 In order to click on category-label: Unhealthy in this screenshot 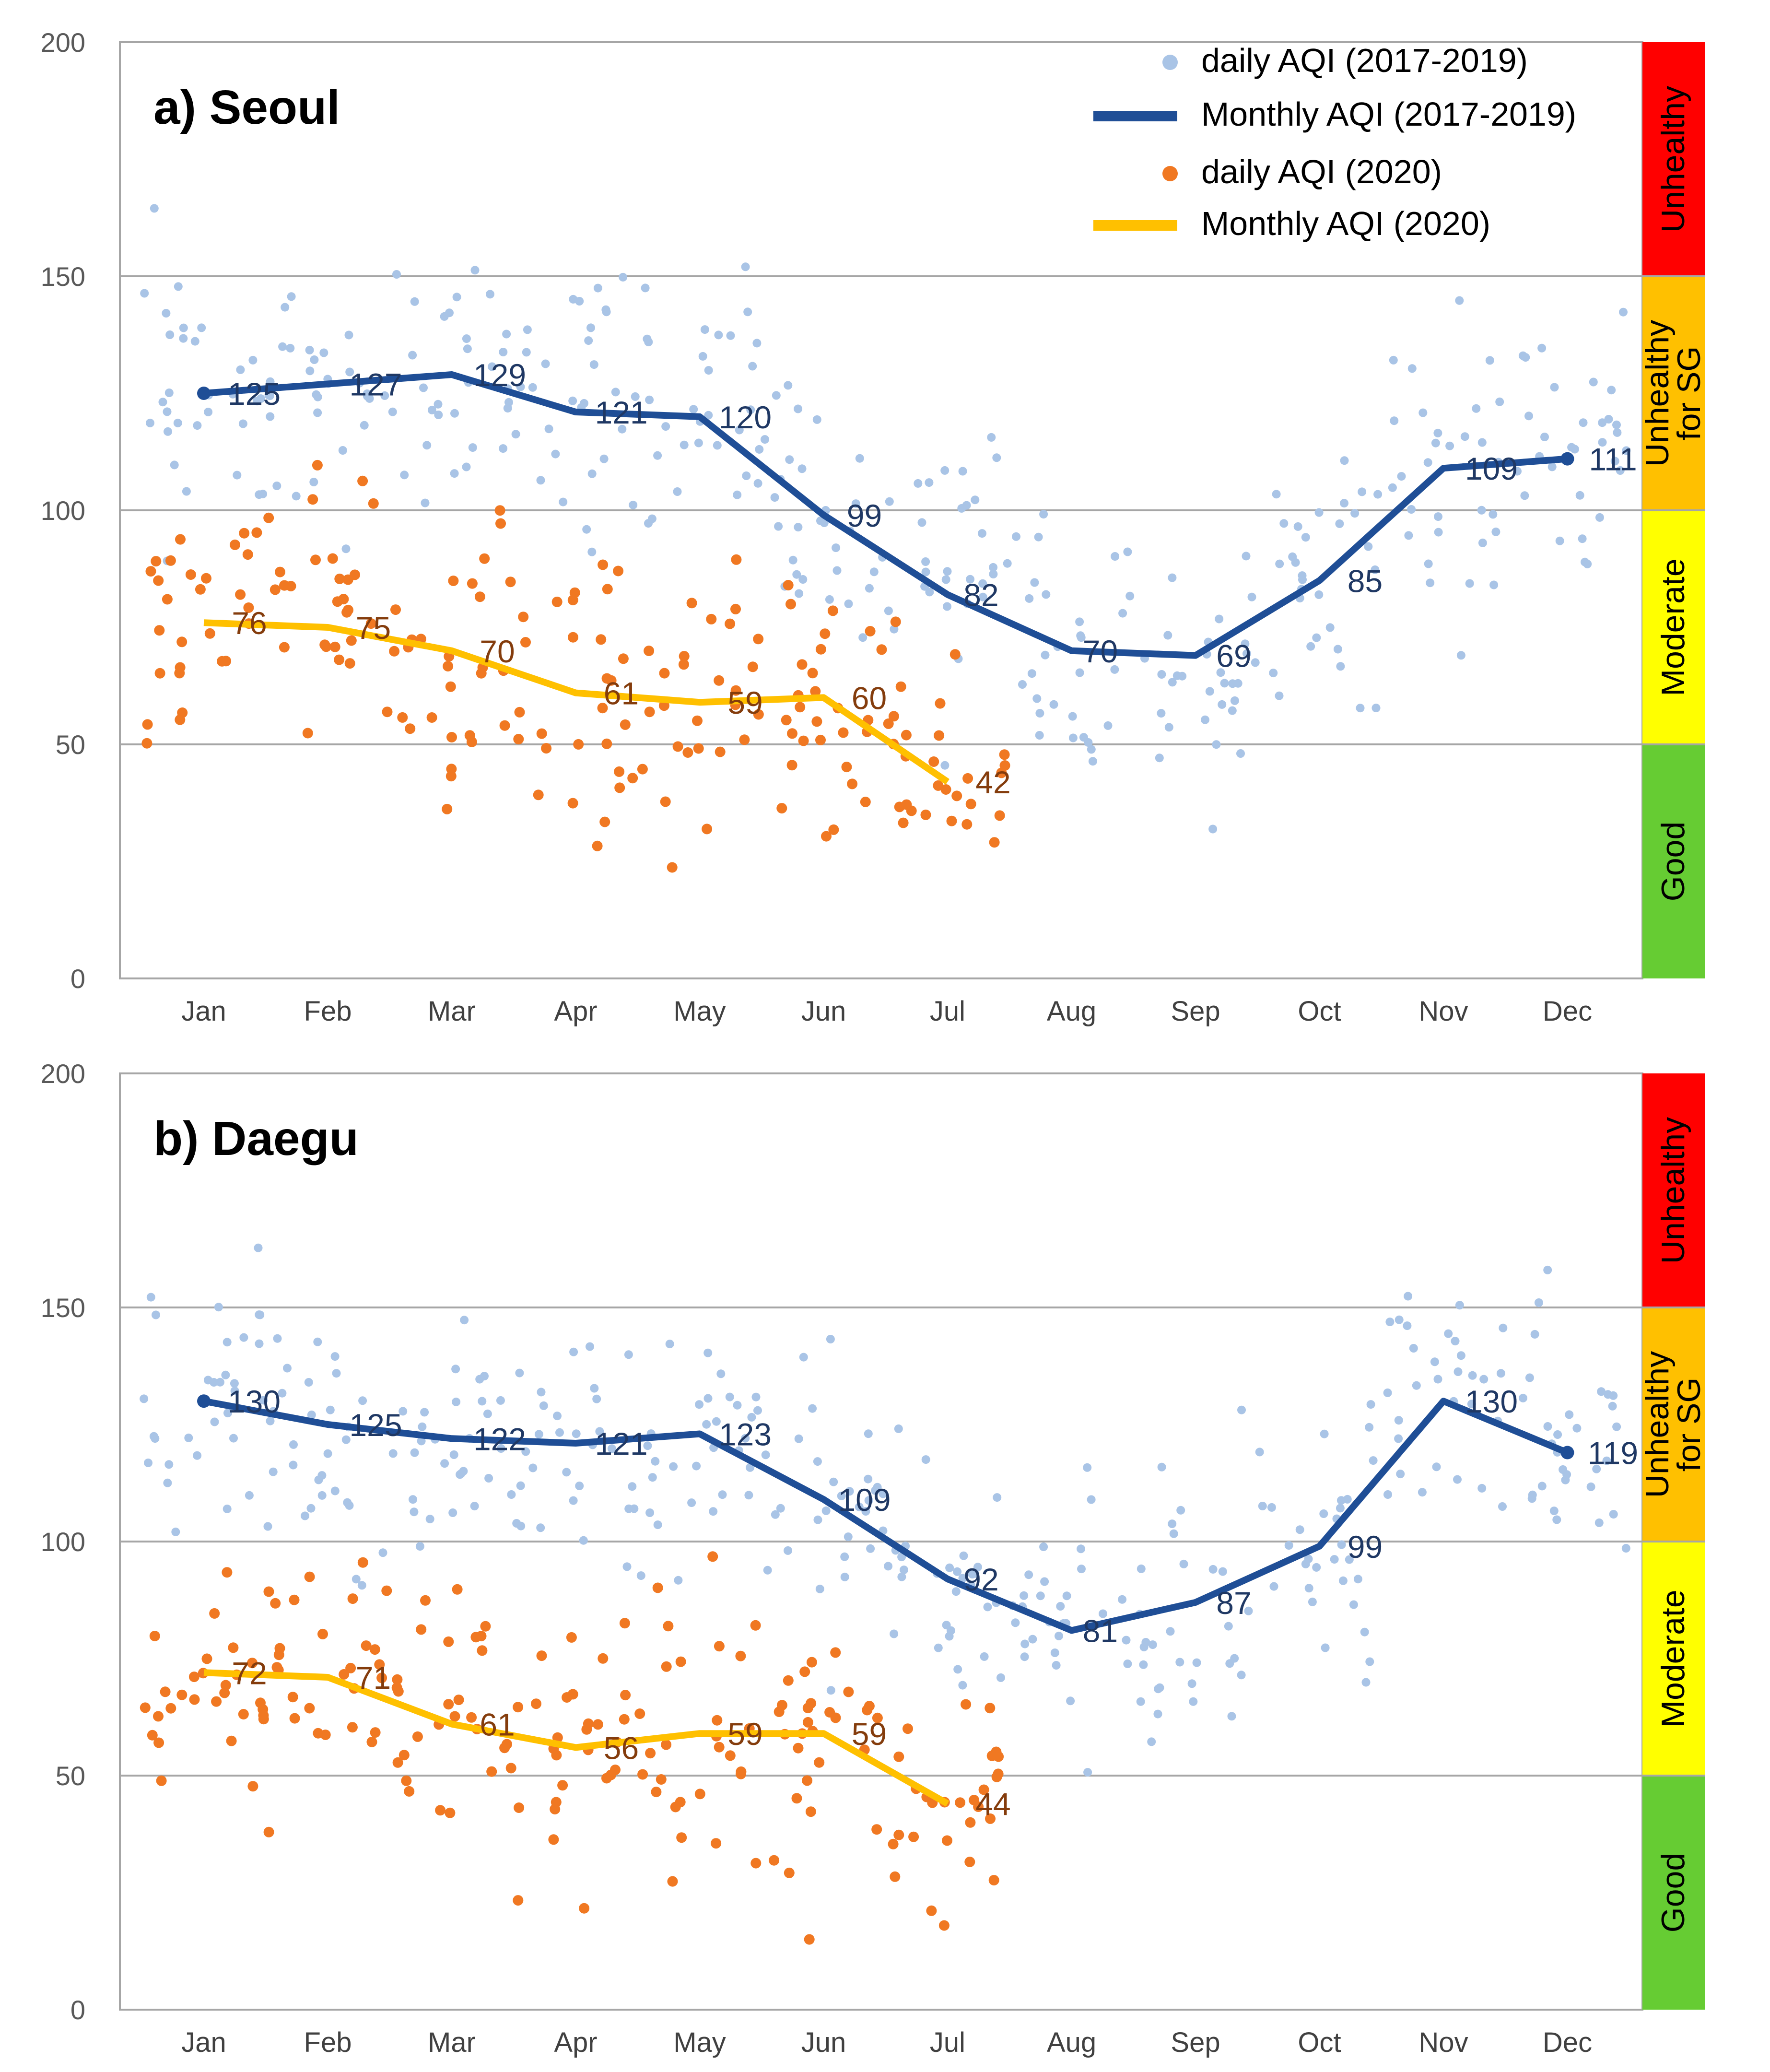, I will do `click(1657, 393)`.